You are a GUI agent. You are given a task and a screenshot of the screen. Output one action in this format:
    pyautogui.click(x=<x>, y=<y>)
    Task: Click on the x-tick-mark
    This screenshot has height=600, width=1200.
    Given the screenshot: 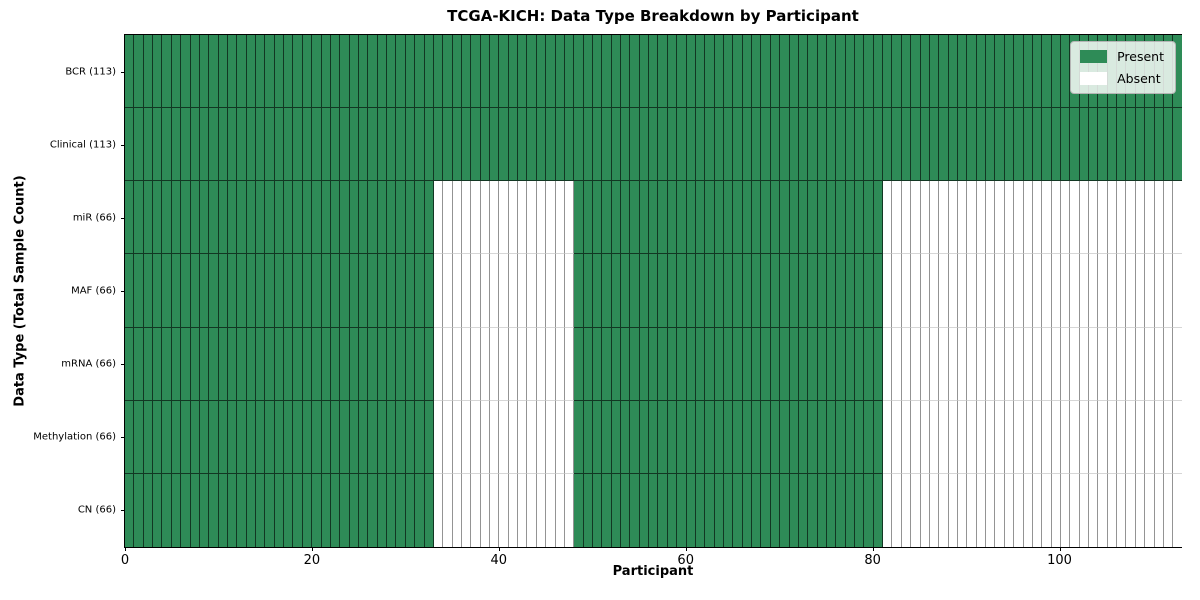 What is the action you would take?
    pyautogui.click(x=873, y=549)
    